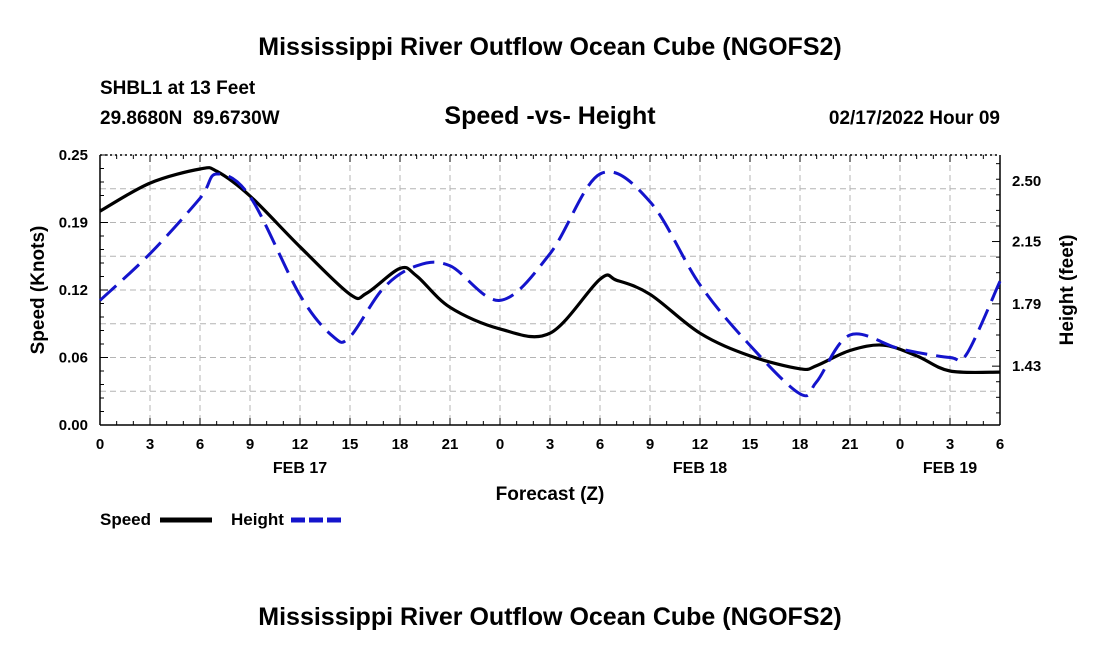  What do you see at coordinates (1067, 290) in the screenshot?
I see `y2-axis-label: Height (feet)` at bounding box center [1067, 290].